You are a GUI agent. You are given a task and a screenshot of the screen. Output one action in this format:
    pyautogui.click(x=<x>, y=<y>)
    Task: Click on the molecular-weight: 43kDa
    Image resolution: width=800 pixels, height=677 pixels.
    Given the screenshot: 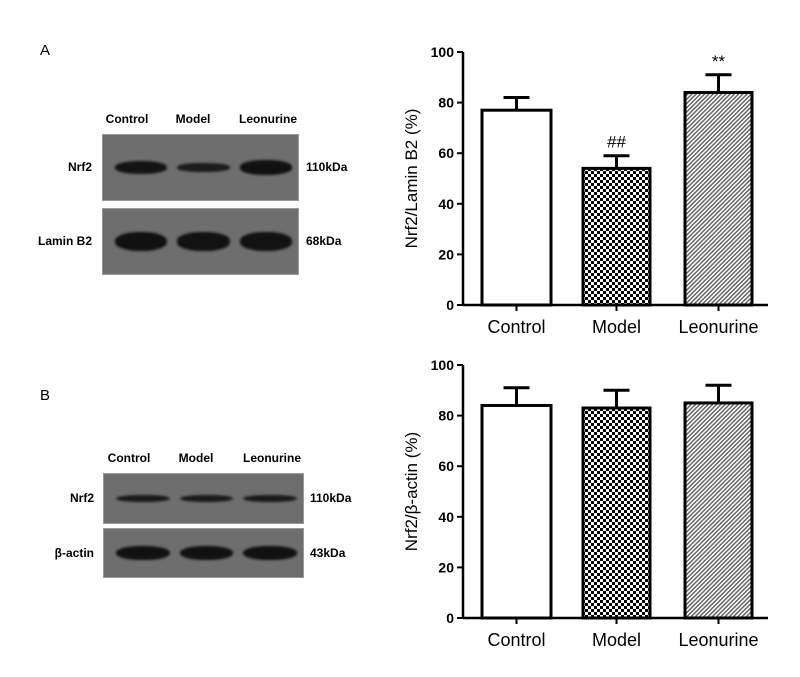 What is the action you would take?
    pyautogui.click(x=328, y=553)
    